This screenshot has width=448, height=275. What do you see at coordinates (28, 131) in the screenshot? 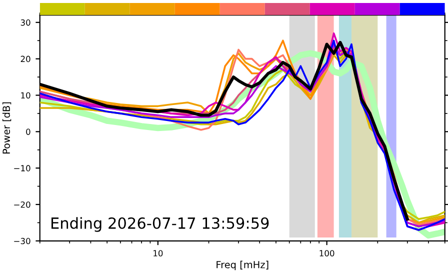
I see `y-tick-label: 0` at bounding box center [28, 131].